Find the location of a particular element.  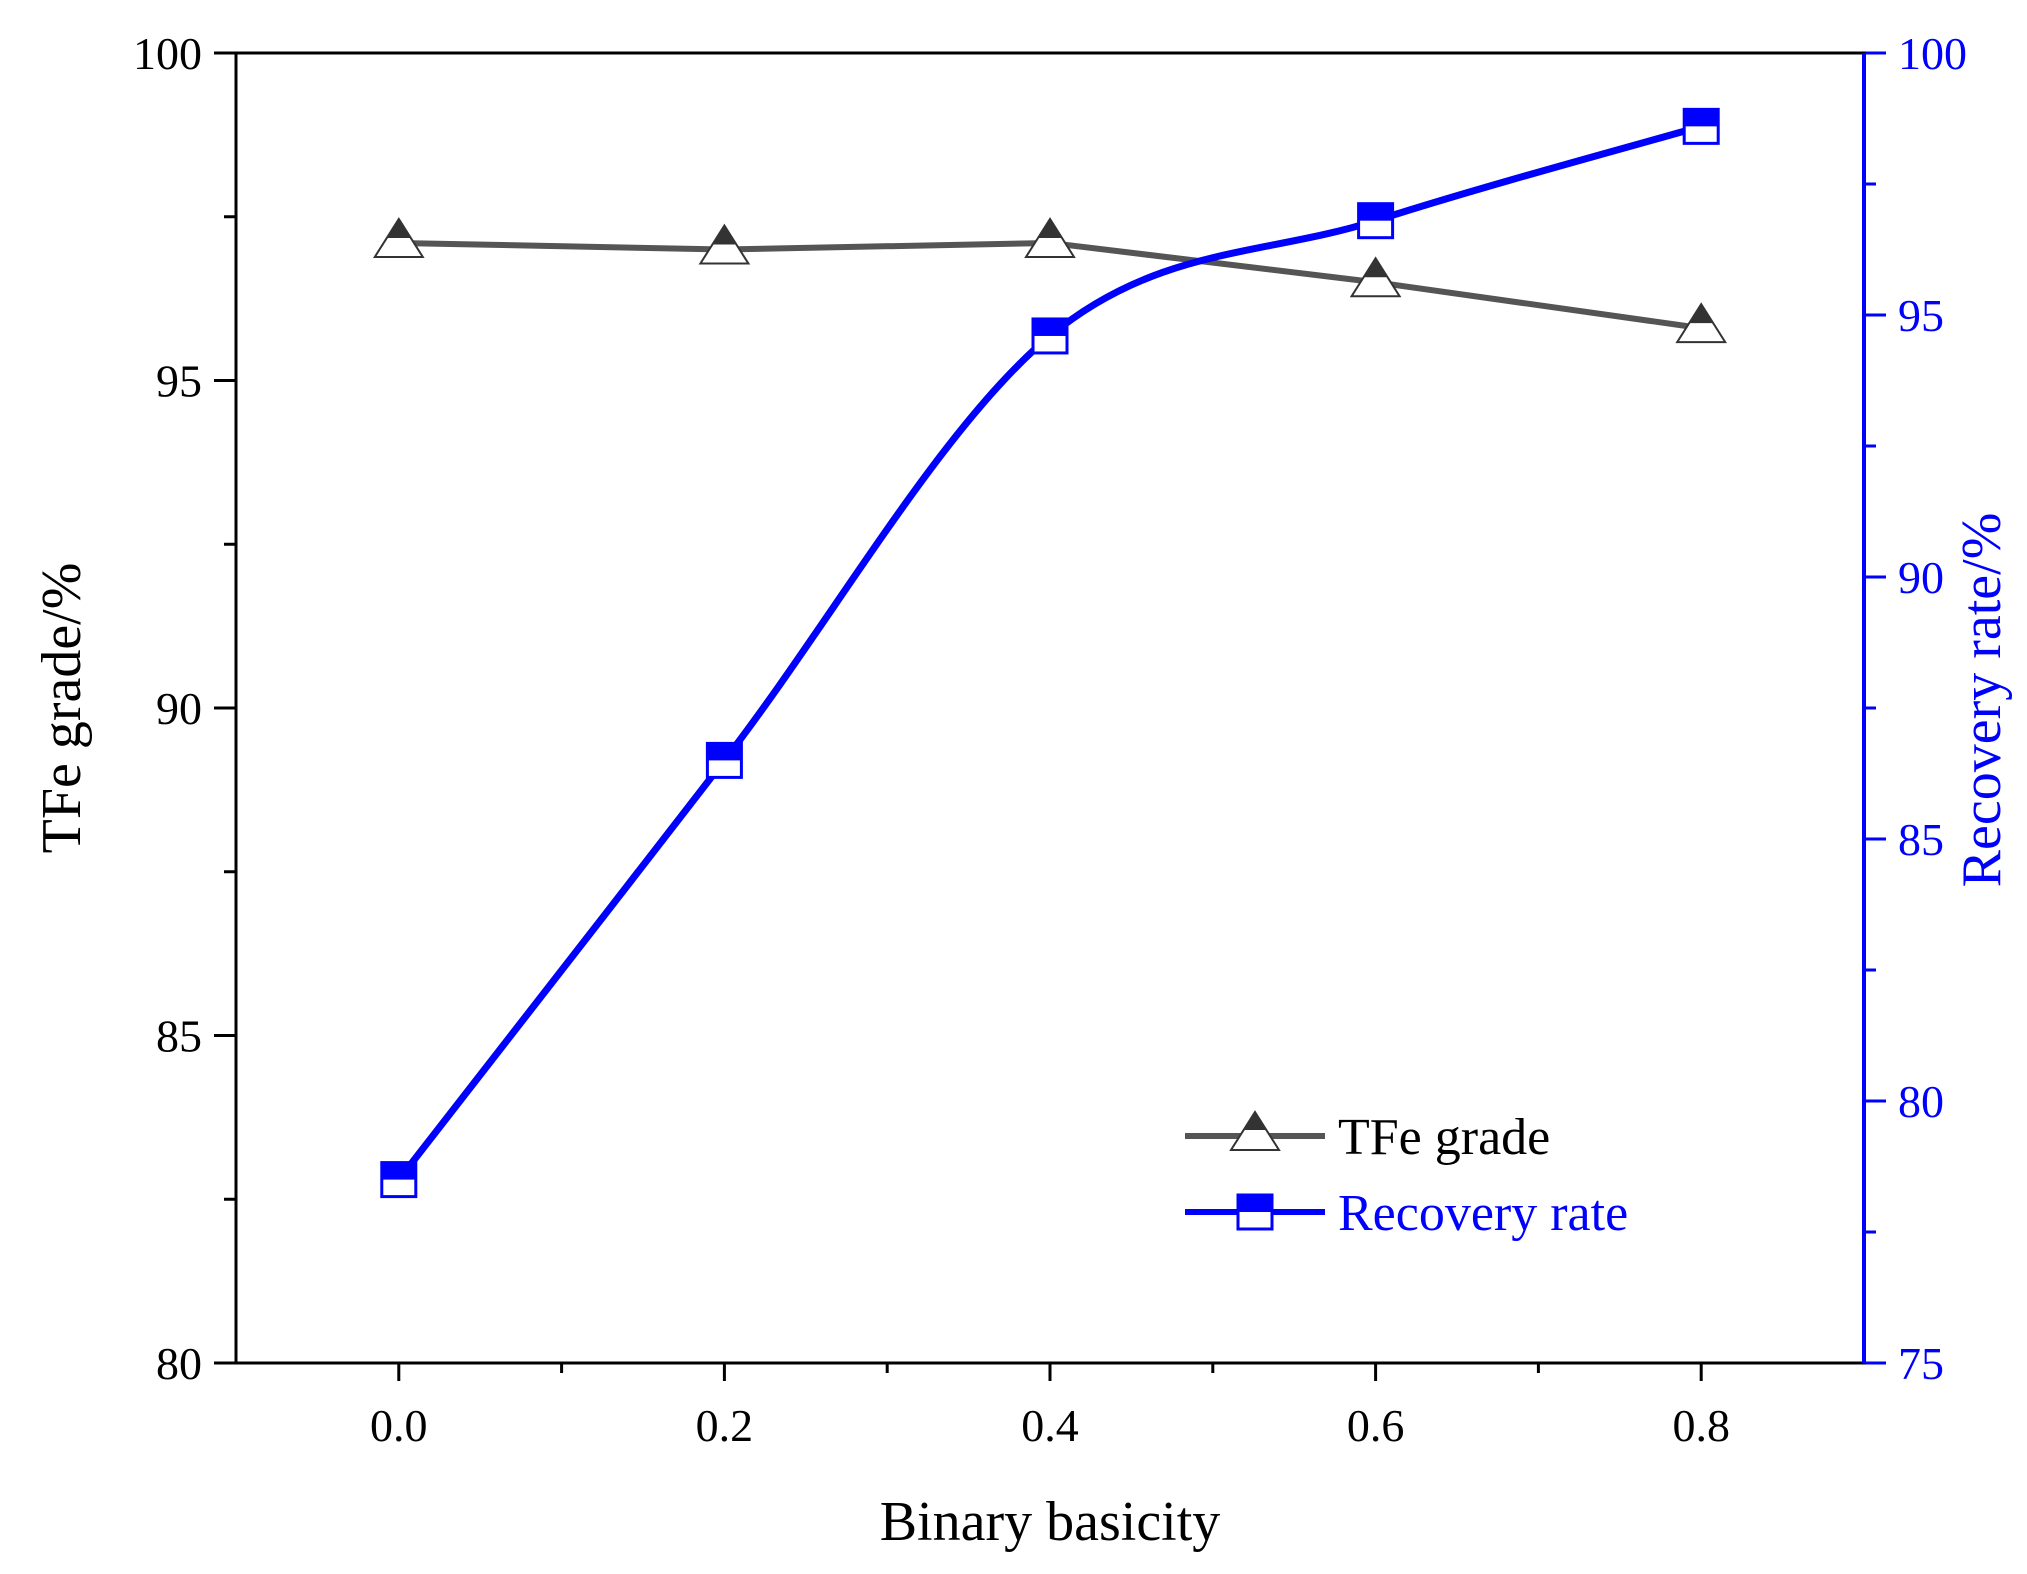

y-axis-right-title: Recovery rate/% is located at coordinates (1982, 700).